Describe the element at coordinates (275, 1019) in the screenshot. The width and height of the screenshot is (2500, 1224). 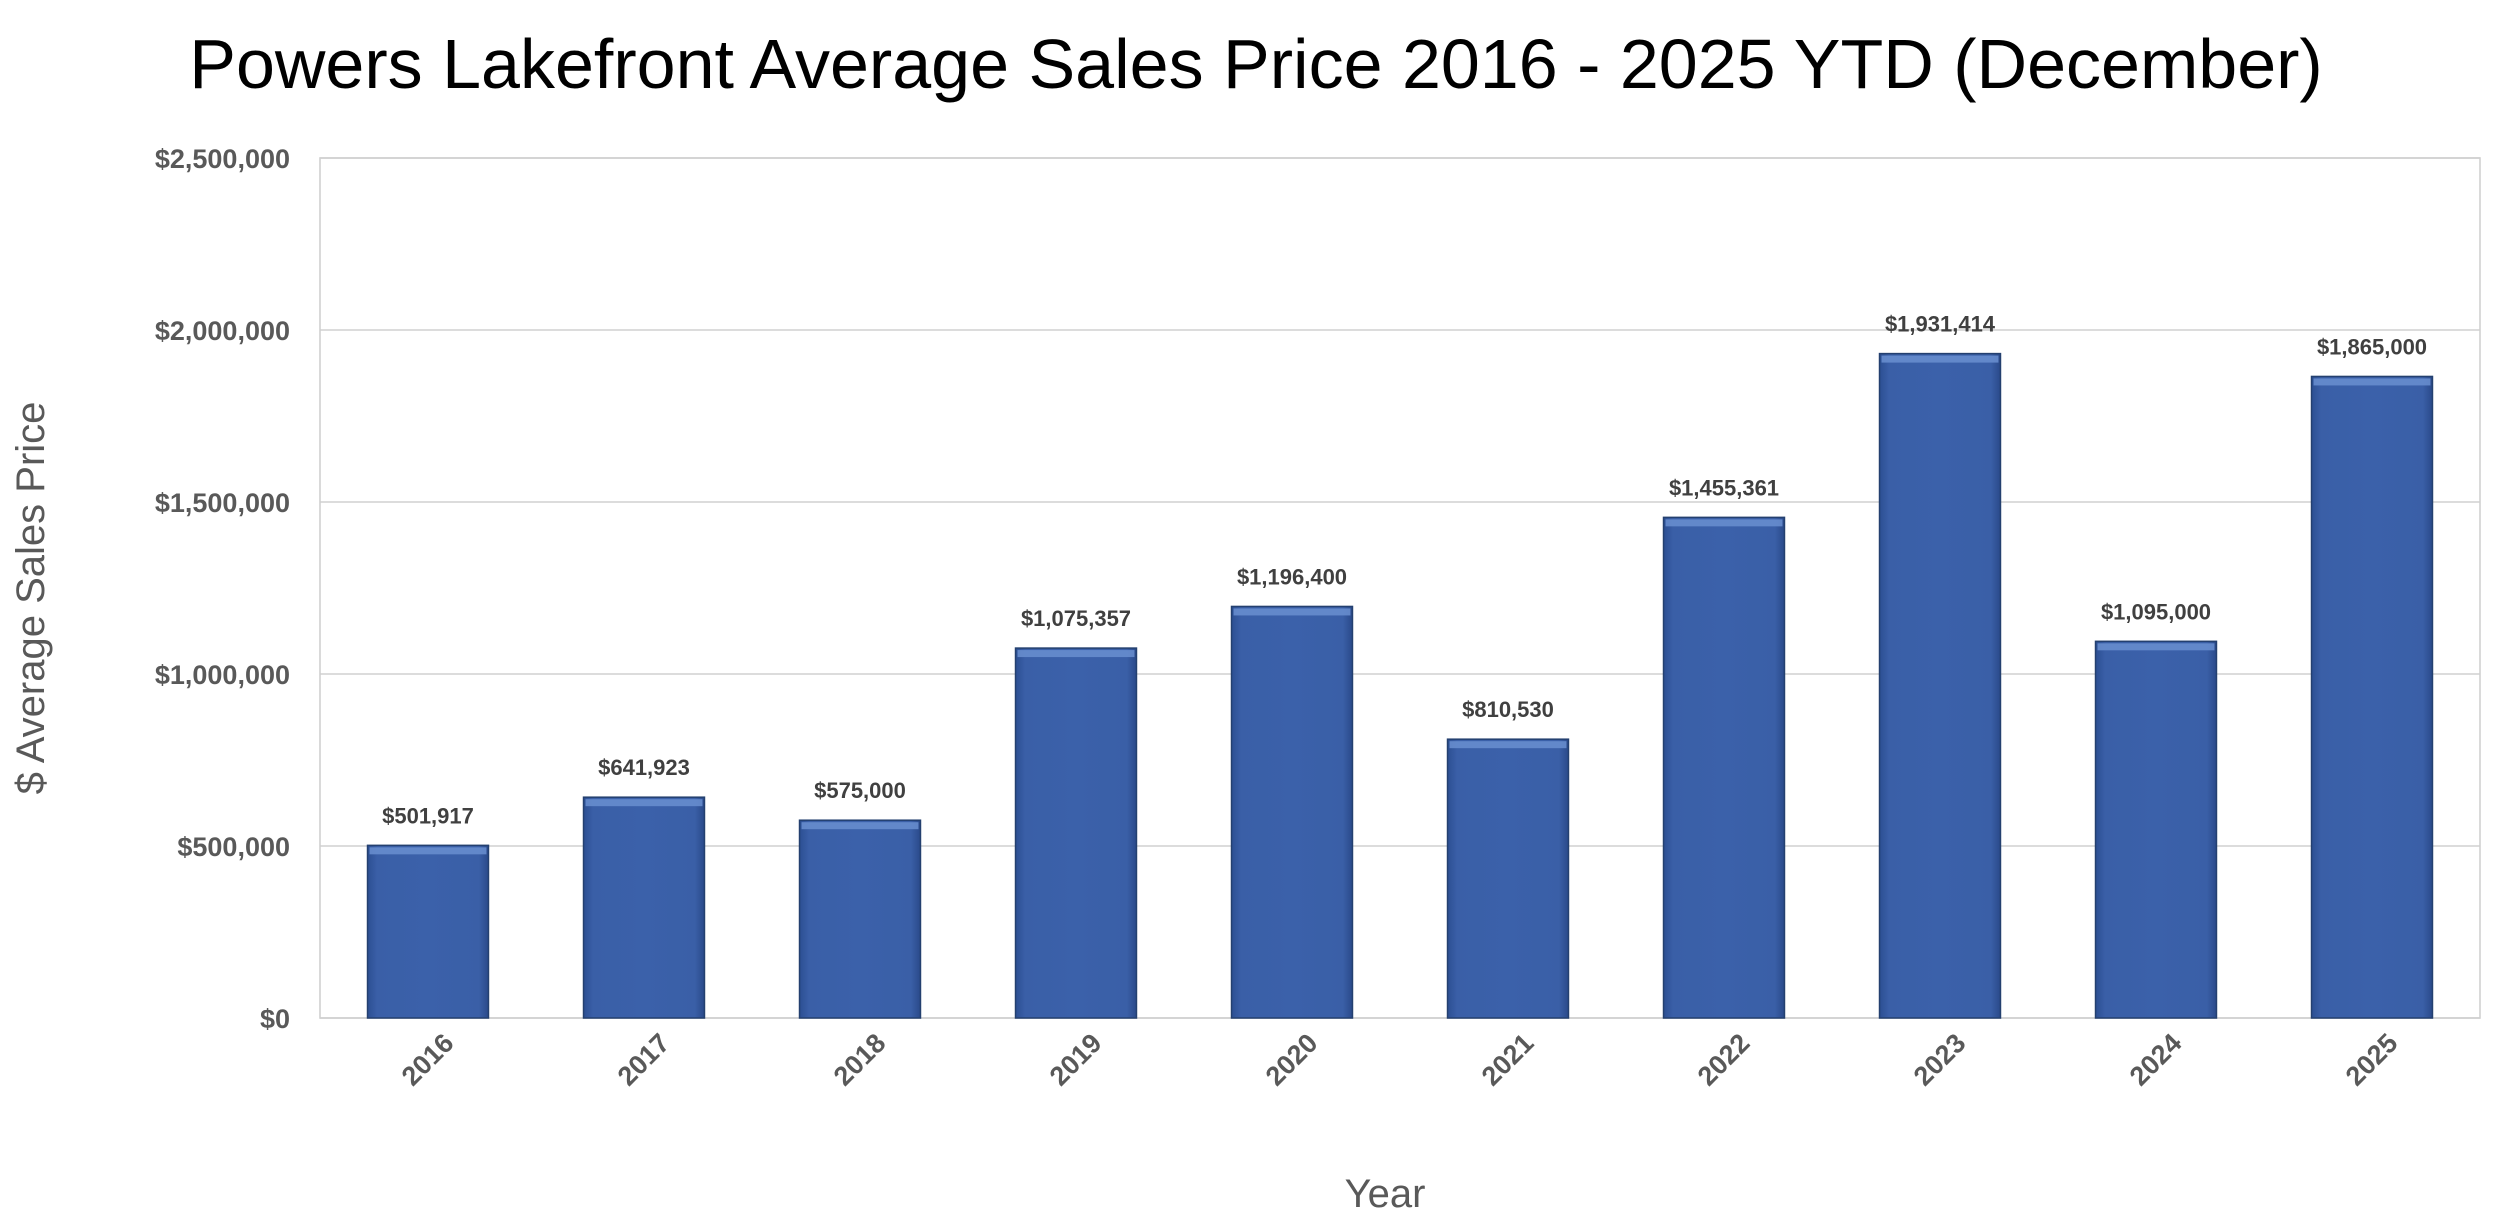
I see `y-tick-label: $0` at that location.